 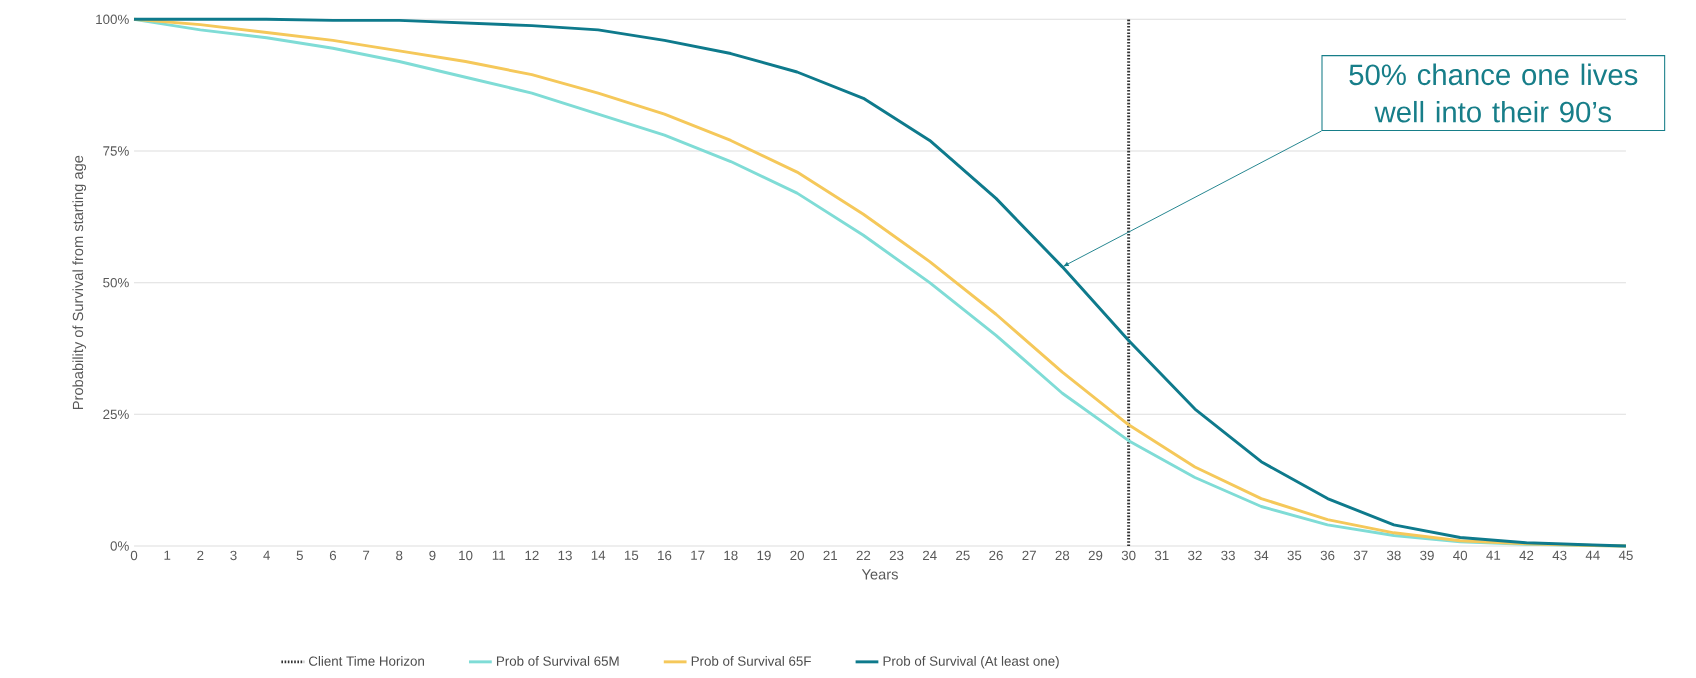 What do you see at coordinates (333, 555) in the screenshot?
I see `x-tick-label: 6` at bounding box center [333, 555].